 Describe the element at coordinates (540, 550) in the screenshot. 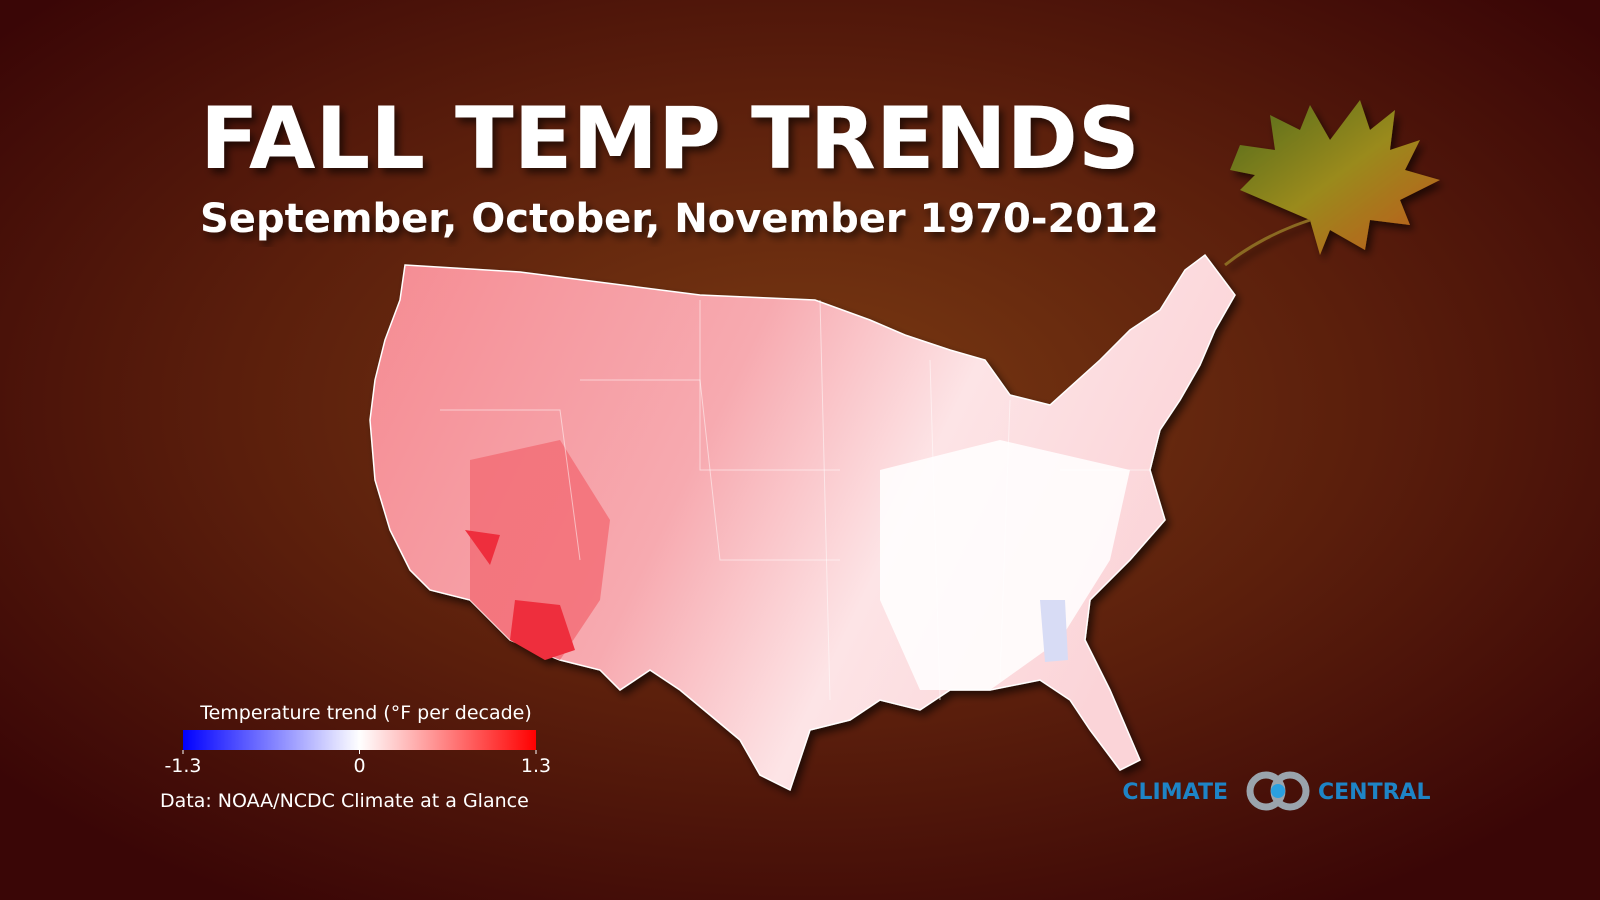

I see `warm-region` at that location.